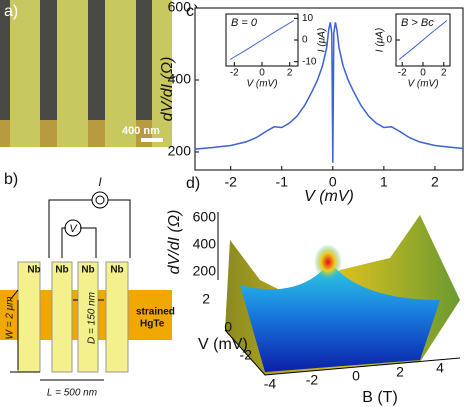 This screenshot has width=471, height=407. What do you see at coordinates (380, 397) in the screenshot?
I see `x-label: B (T)` at bounding box center [380, 397].